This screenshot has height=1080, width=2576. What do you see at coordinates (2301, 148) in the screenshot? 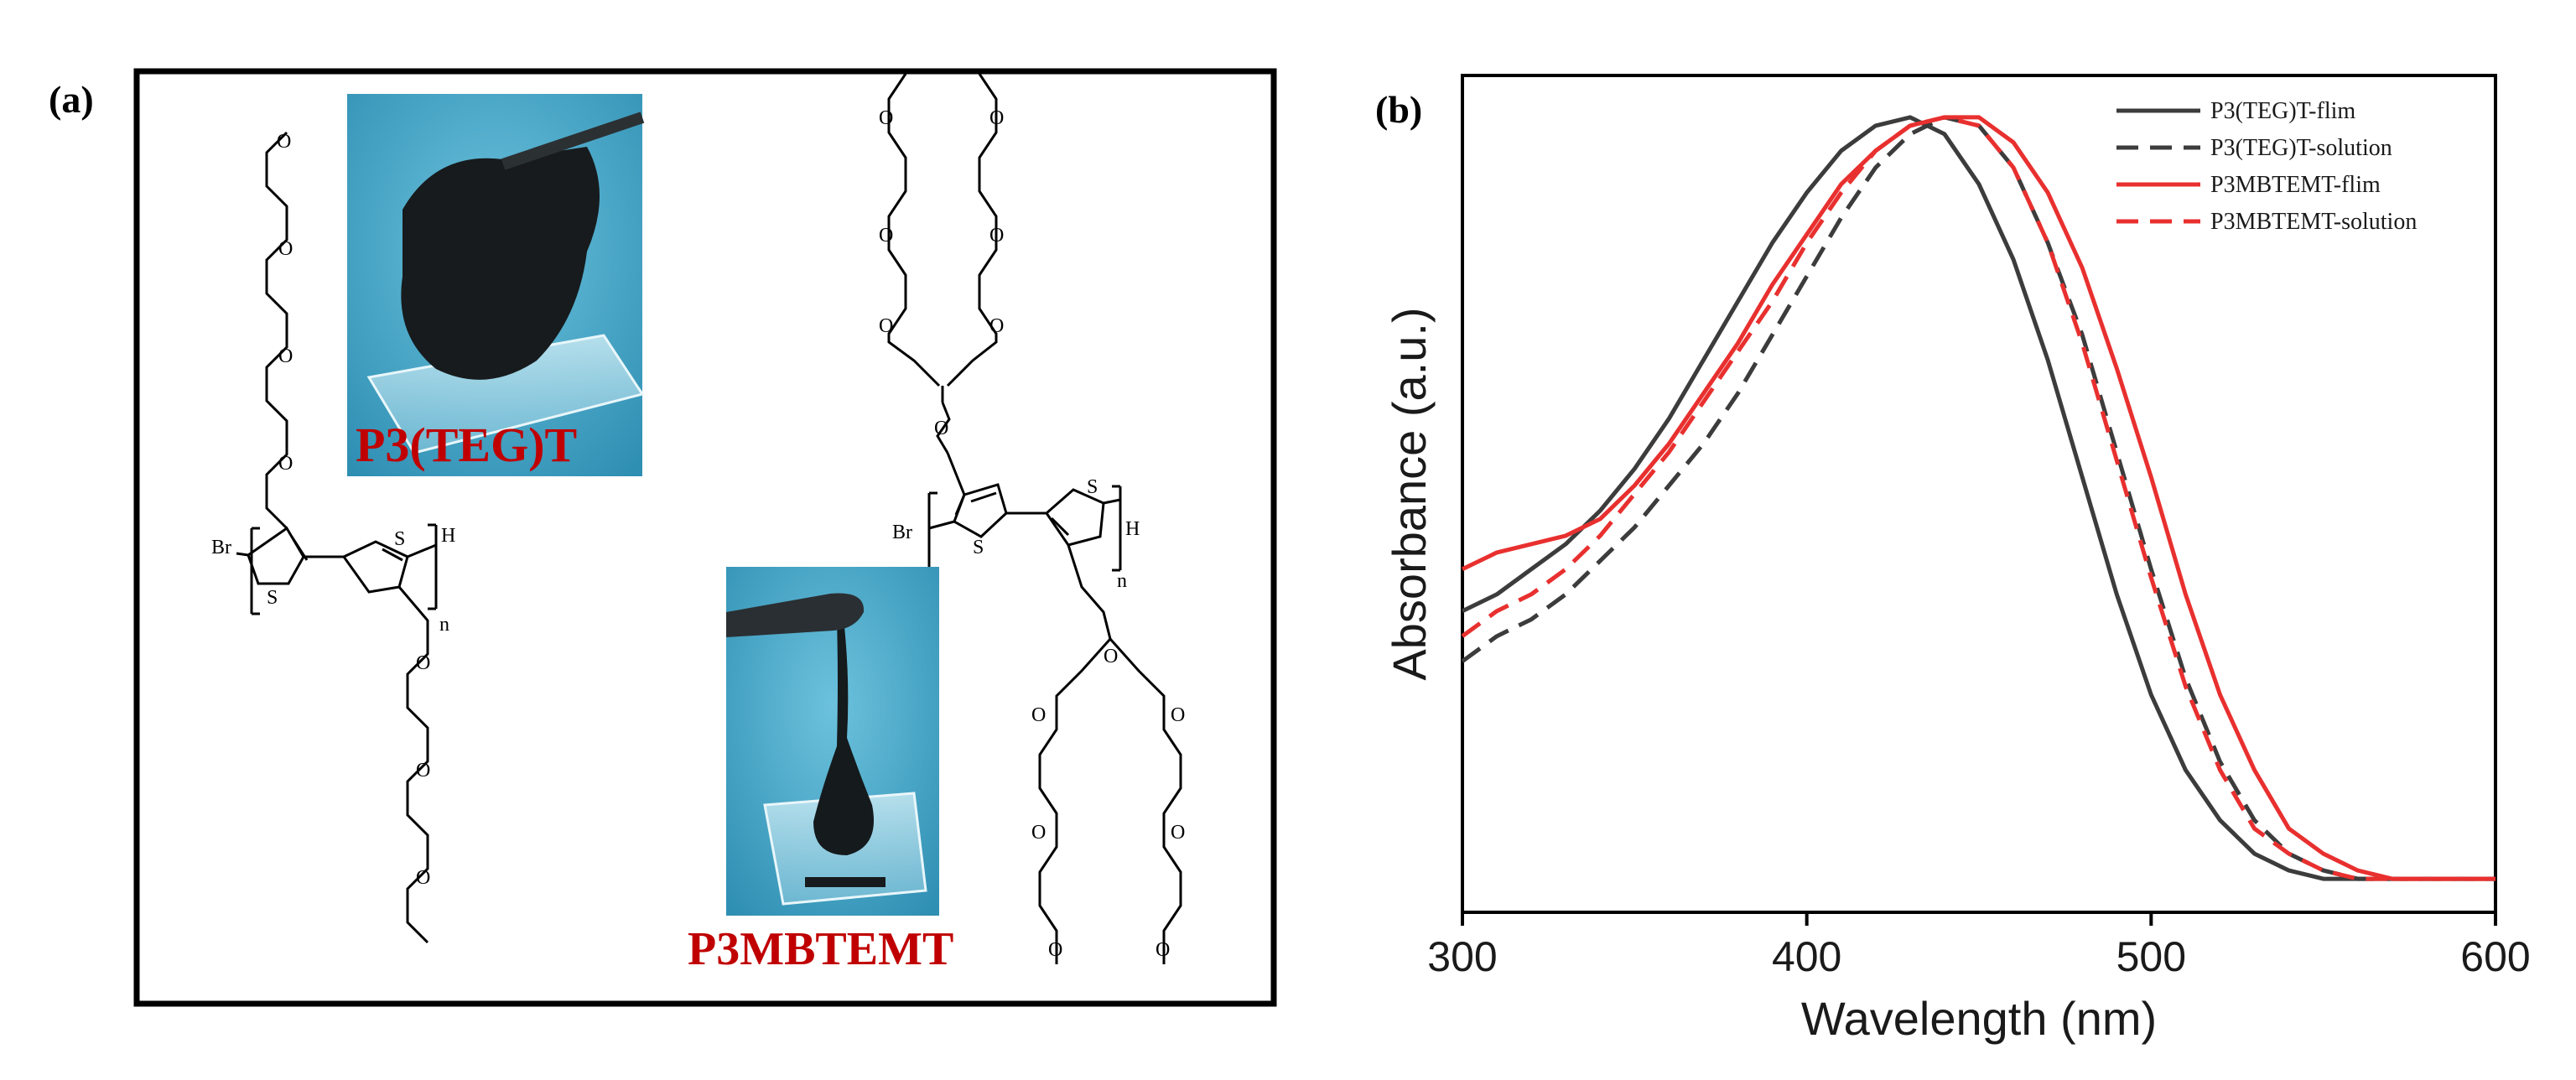
I see `legend-label-2: P3(TEG)T-solution` at bounding box center [2301, 148].